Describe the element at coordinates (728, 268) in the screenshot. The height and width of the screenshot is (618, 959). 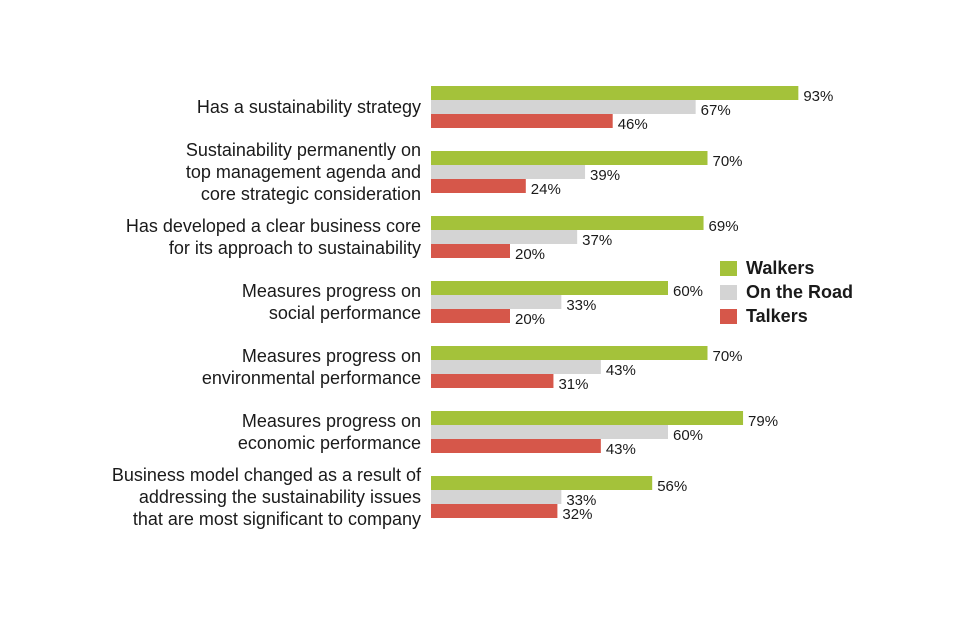
I see `legend-swatch-walkers` at that location.